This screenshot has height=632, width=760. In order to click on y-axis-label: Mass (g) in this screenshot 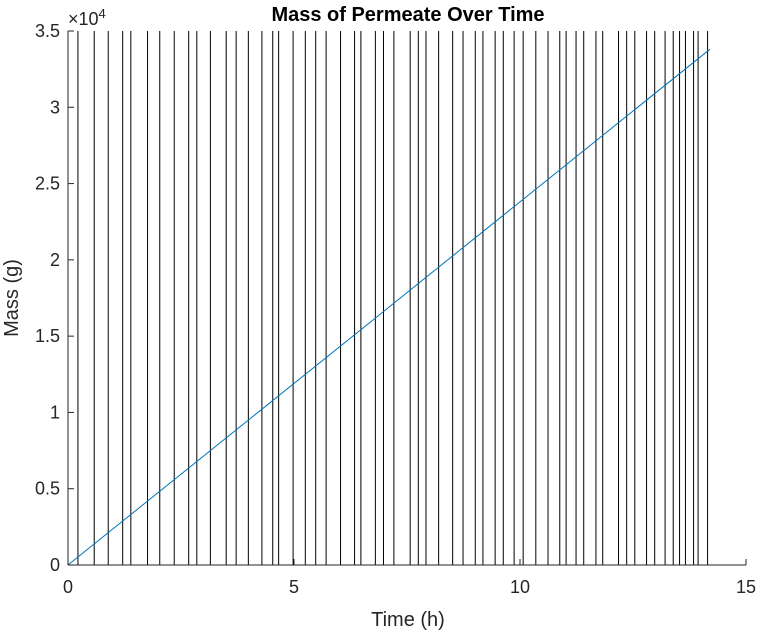, I will do `click(12, 298)`.